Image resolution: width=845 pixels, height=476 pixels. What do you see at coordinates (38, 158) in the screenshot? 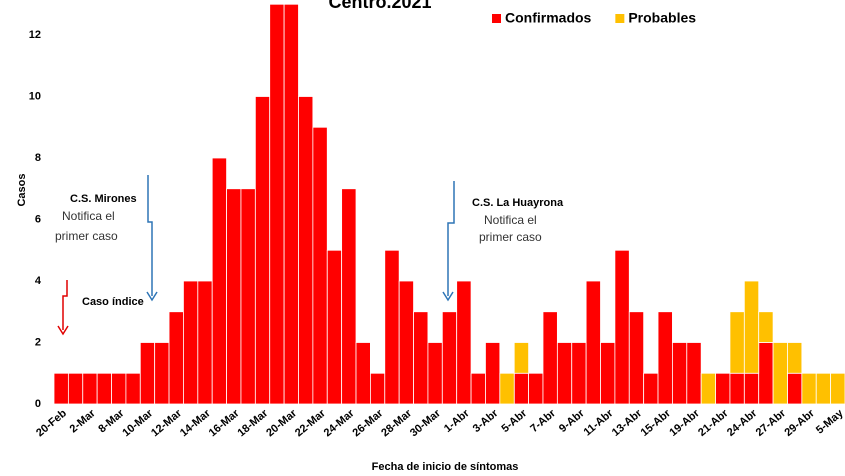
I see `y-tick-label: 8` at bounding box center [38, 158].